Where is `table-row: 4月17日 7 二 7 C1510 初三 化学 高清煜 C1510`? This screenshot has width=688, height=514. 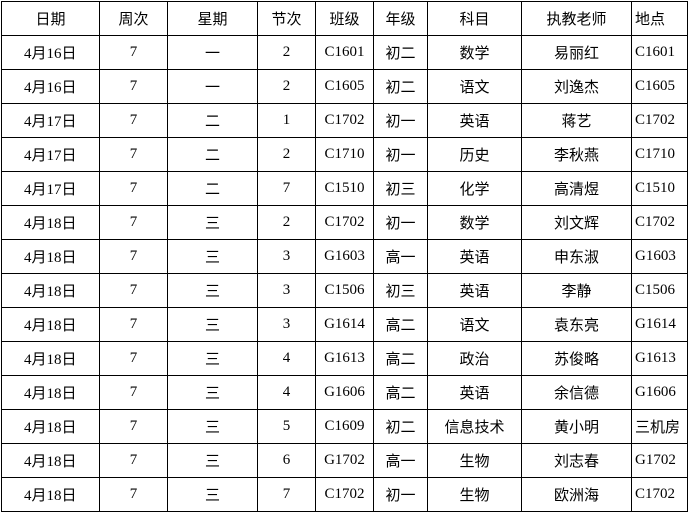 table-row: 4月17日 7 二 7 C1510 初三 化学 高清煜 C1510 is located at coordinates (344, 188).